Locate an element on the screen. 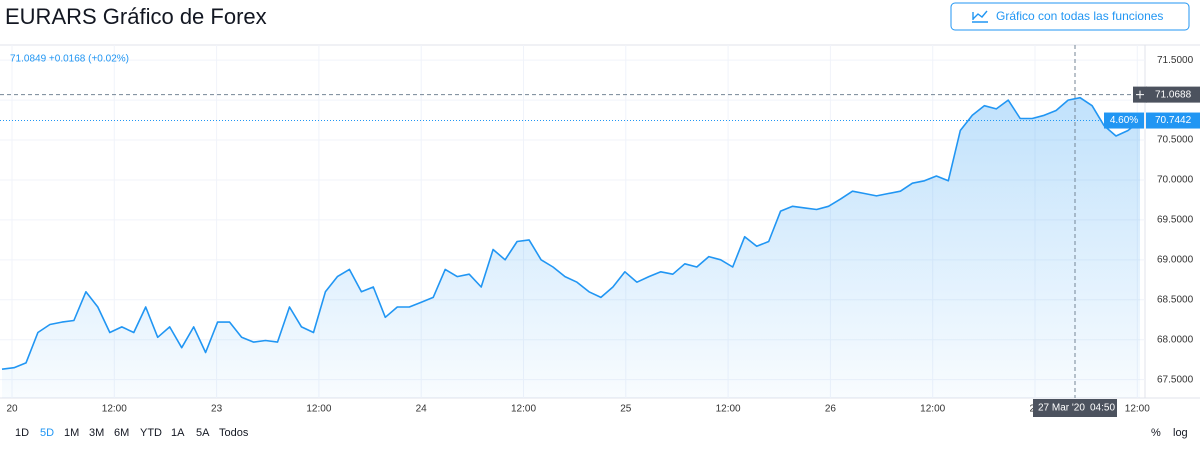 Image resolution: width=1200 pixels, height=450 pixels. crosshair-plus is located at coordinates (1140, 94).